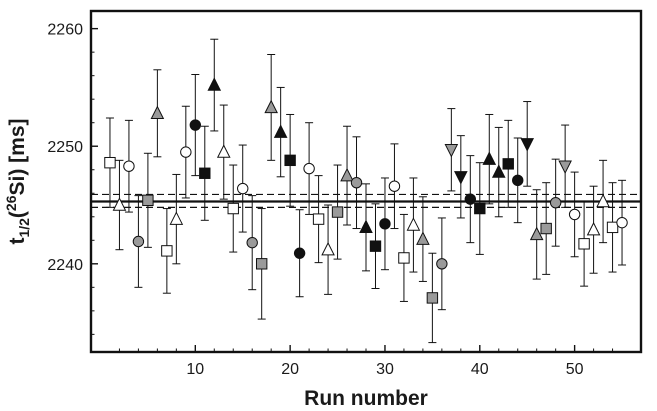  What do you see at coordinates (17, 241) in the screenshot?
I see `y-axis-title-symbol: t` at bounding box center [17, 241].